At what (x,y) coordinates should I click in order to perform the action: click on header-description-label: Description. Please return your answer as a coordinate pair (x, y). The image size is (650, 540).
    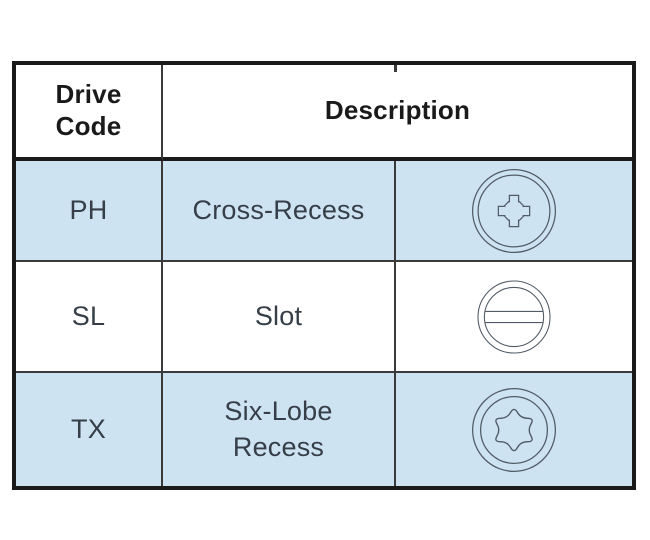
    Looking at the image, I should click on (397, 110).